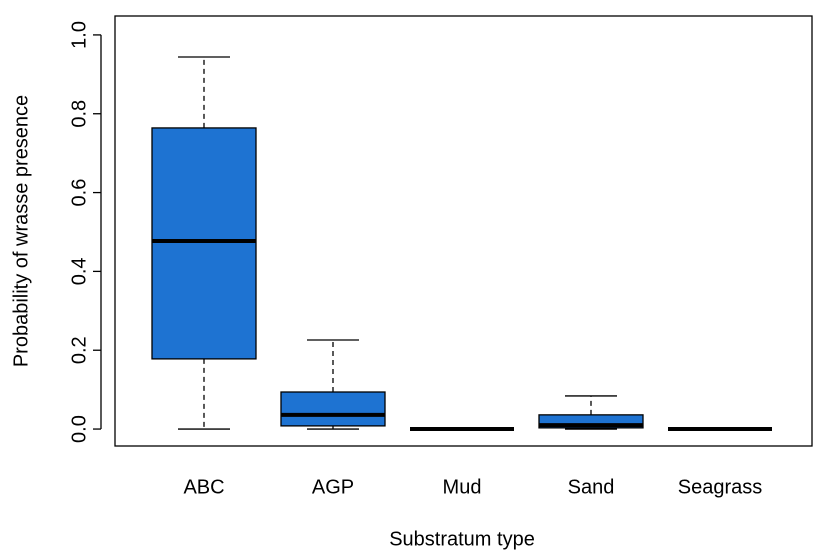 This screenshot has height=555, width=830. What do you see at coordinates (79, 114) in the screenshot?
I see `y-tick-label: 0.8` at bounding box center [79, 114].